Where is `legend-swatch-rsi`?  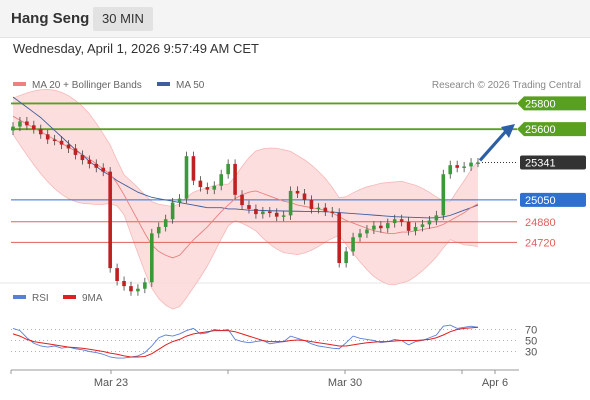 legend-swatch-rsi is located at coordinates (19, 297).